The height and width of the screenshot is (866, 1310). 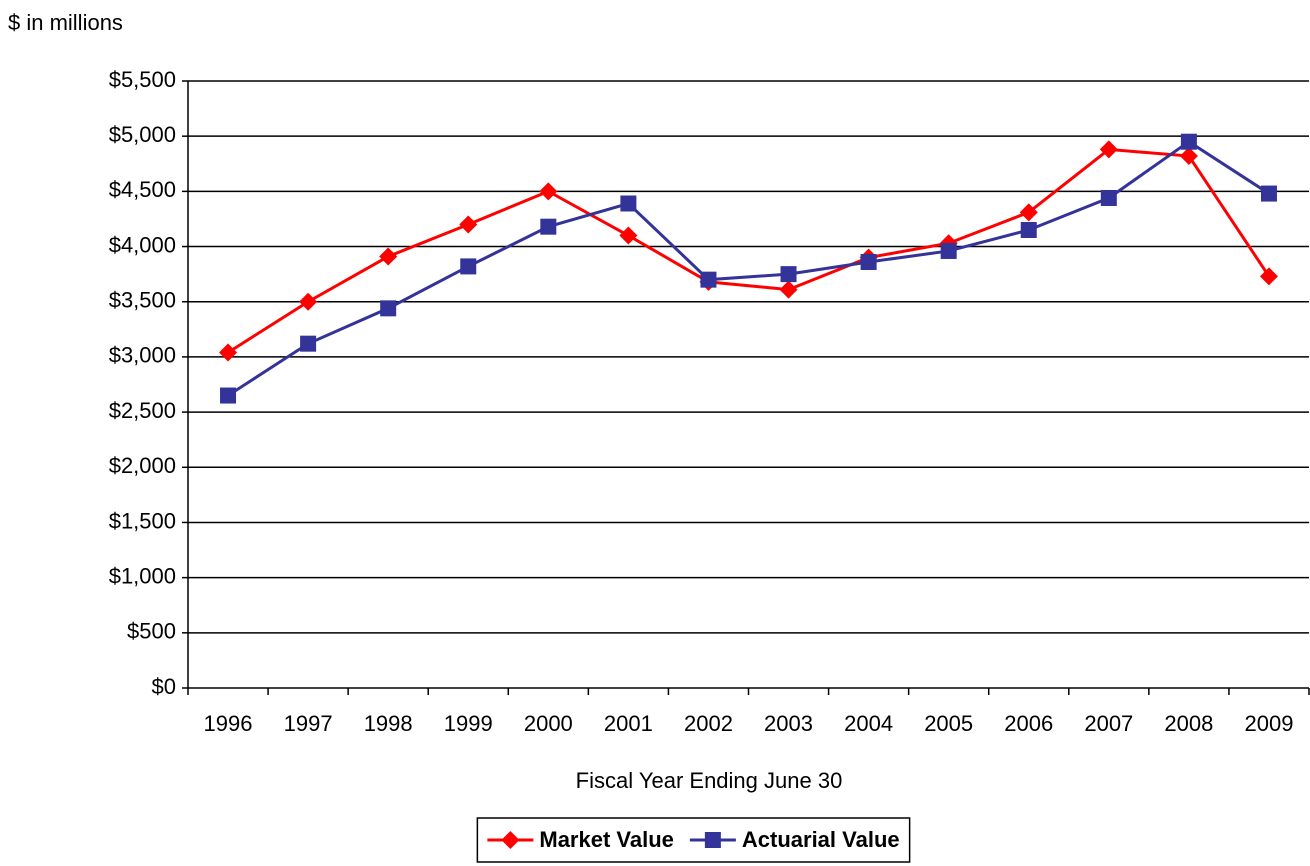 I want to click on y-tick-label: $3,000, so click(x=142, y=355).